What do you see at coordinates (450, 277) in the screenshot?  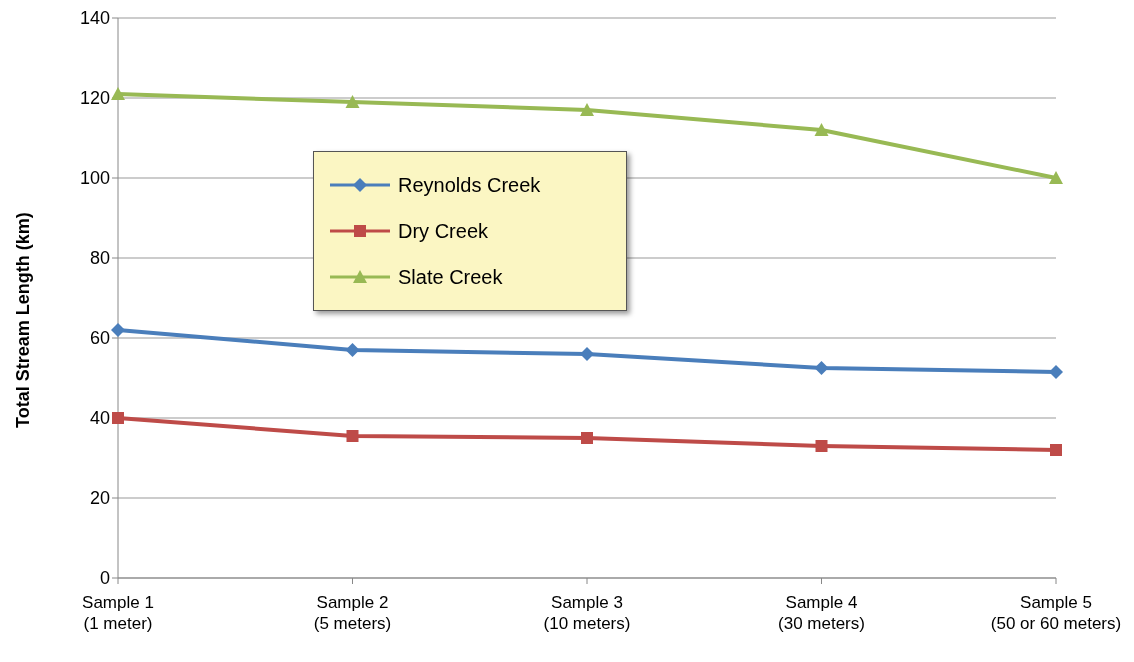 I see `legend-label: Slate Creek` at bounding box center [450, 277].